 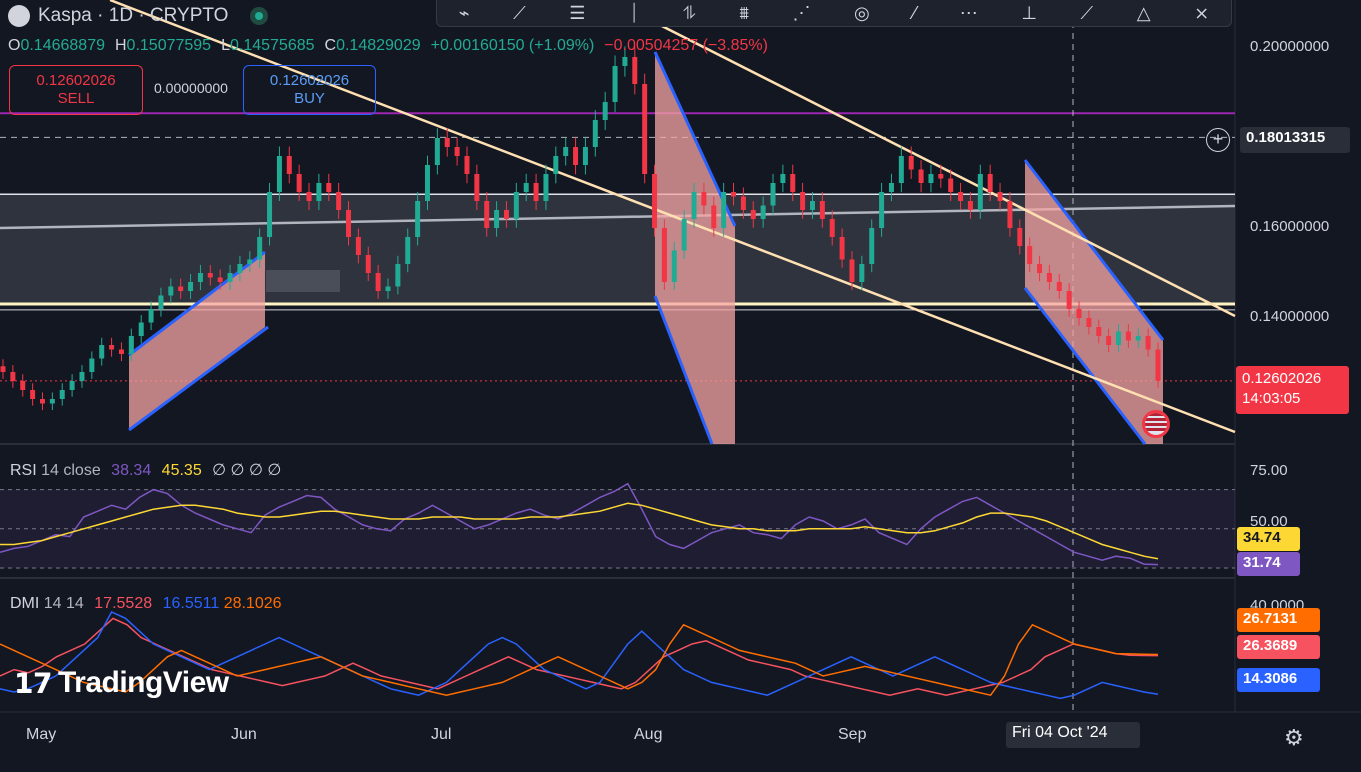 What do you see at coordinates (131, 470) in the screenshot?
I see `rsi-value: 38.34` at bounding box center [131, 470].